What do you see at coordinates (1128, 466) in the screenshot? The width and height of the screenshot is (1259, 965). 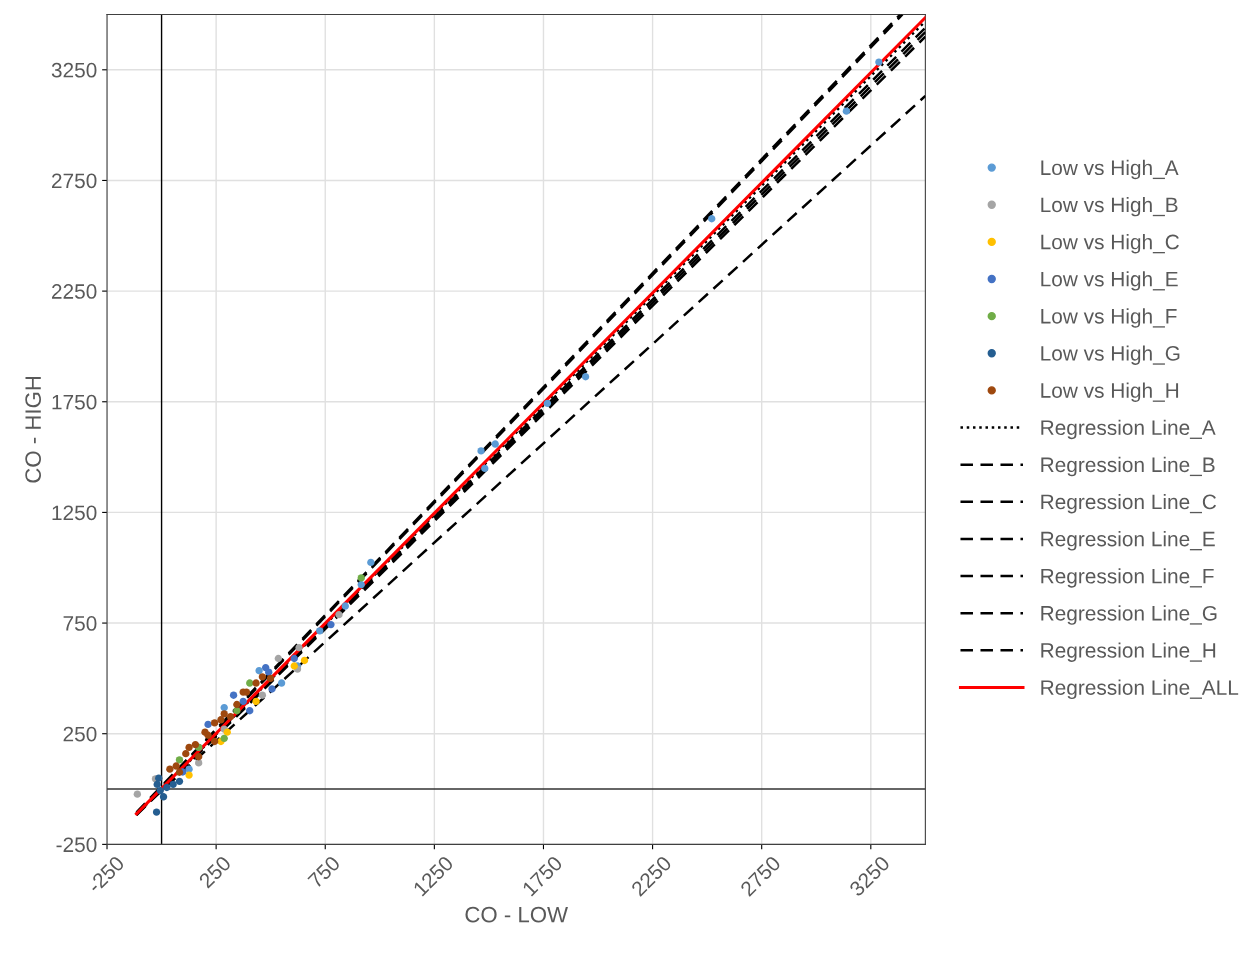 I see `legend-label: Regression Line_B` at bounding box center [1128, 466].